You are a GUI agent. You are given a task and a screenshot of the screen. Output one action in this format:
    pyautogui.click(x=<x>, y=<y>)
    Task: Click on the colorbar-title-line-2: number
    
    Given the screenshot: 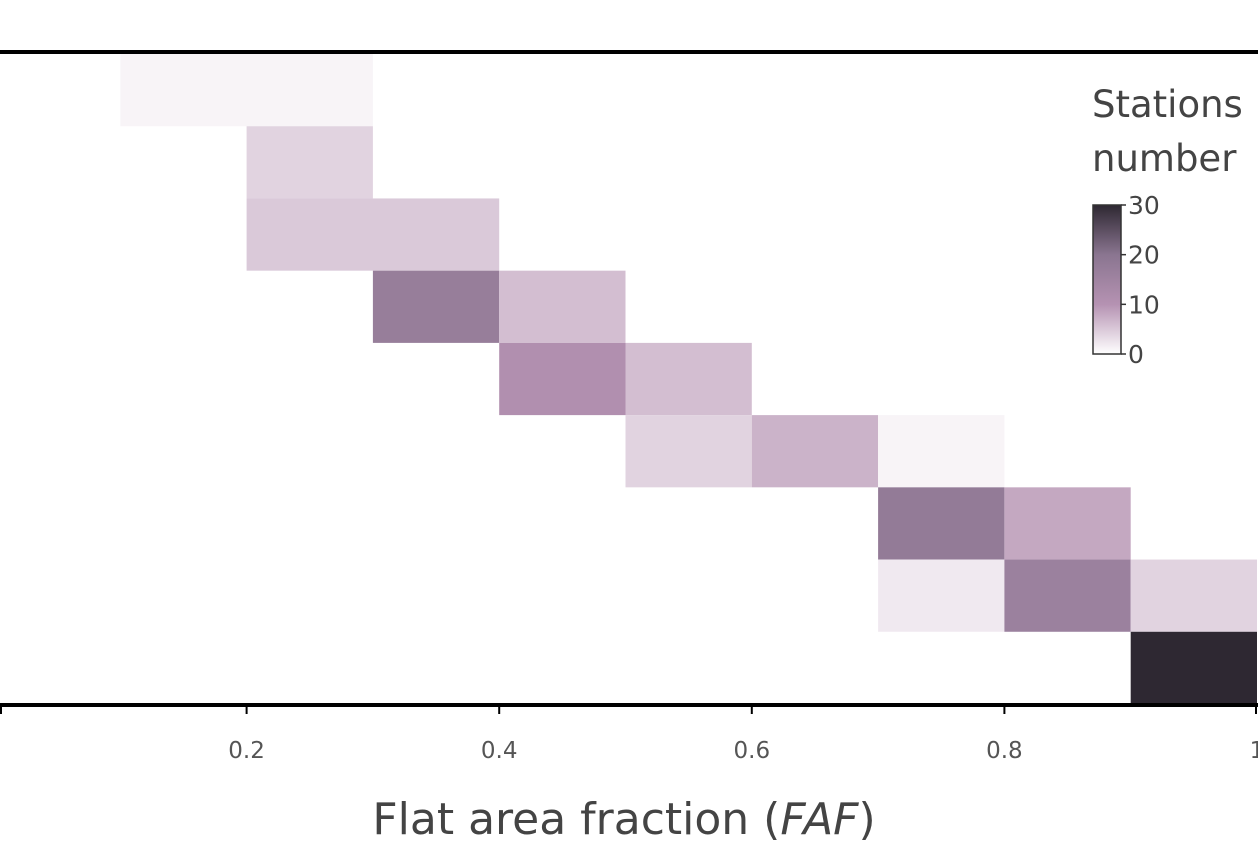 What is the action you would take?
    pyautogui.click(x=1164, y=158)
    